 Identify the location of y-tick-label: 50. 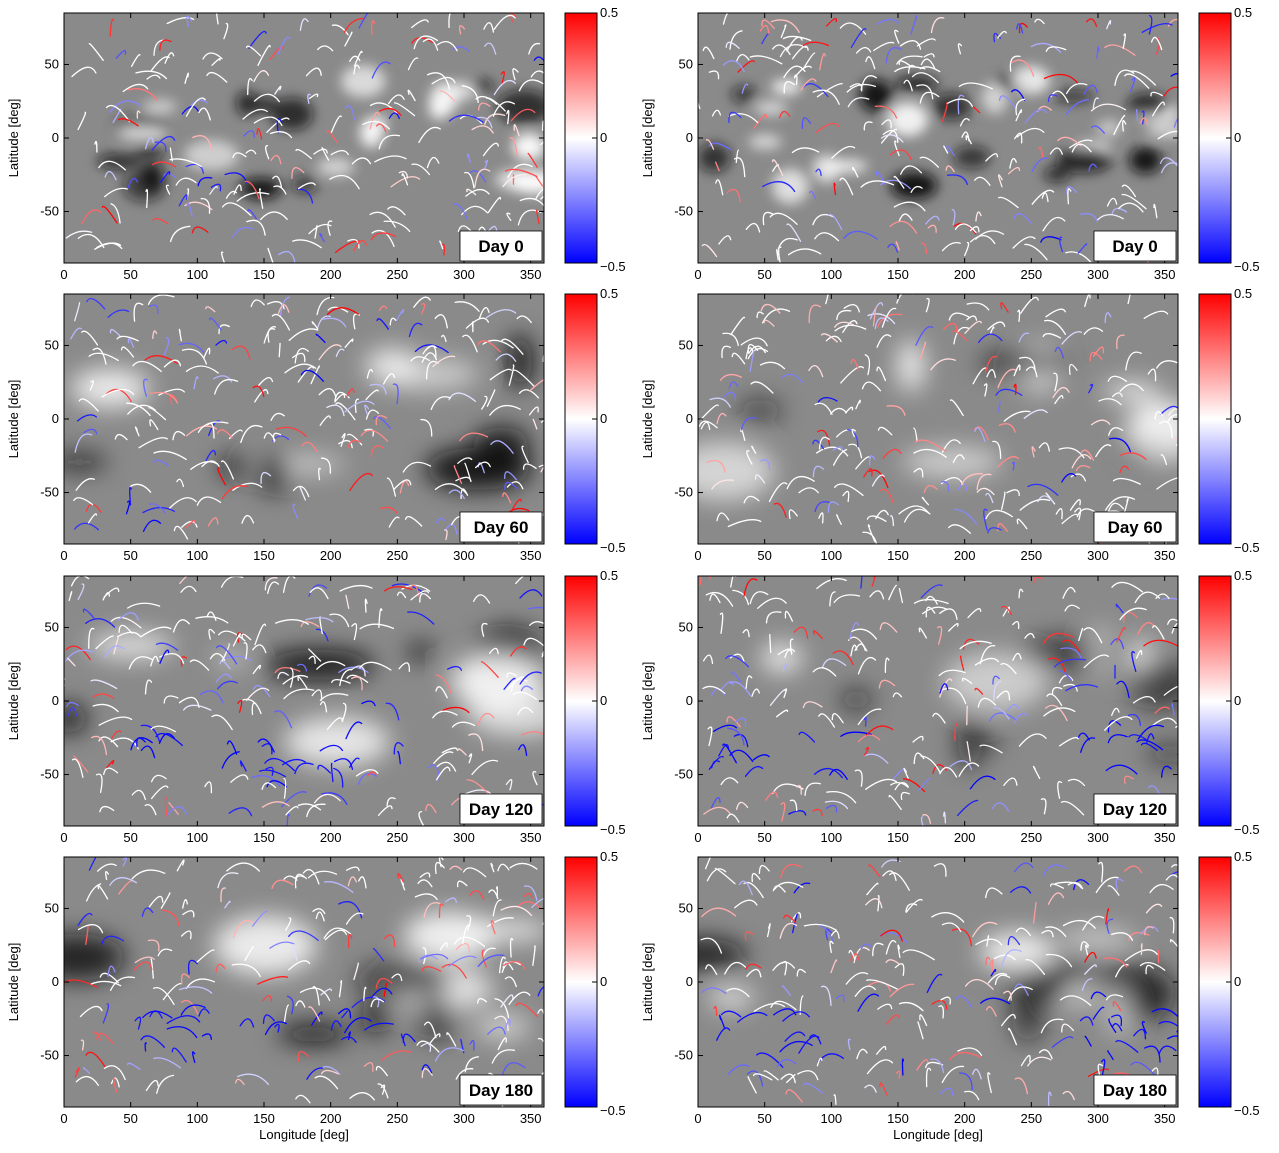
(52, 63).